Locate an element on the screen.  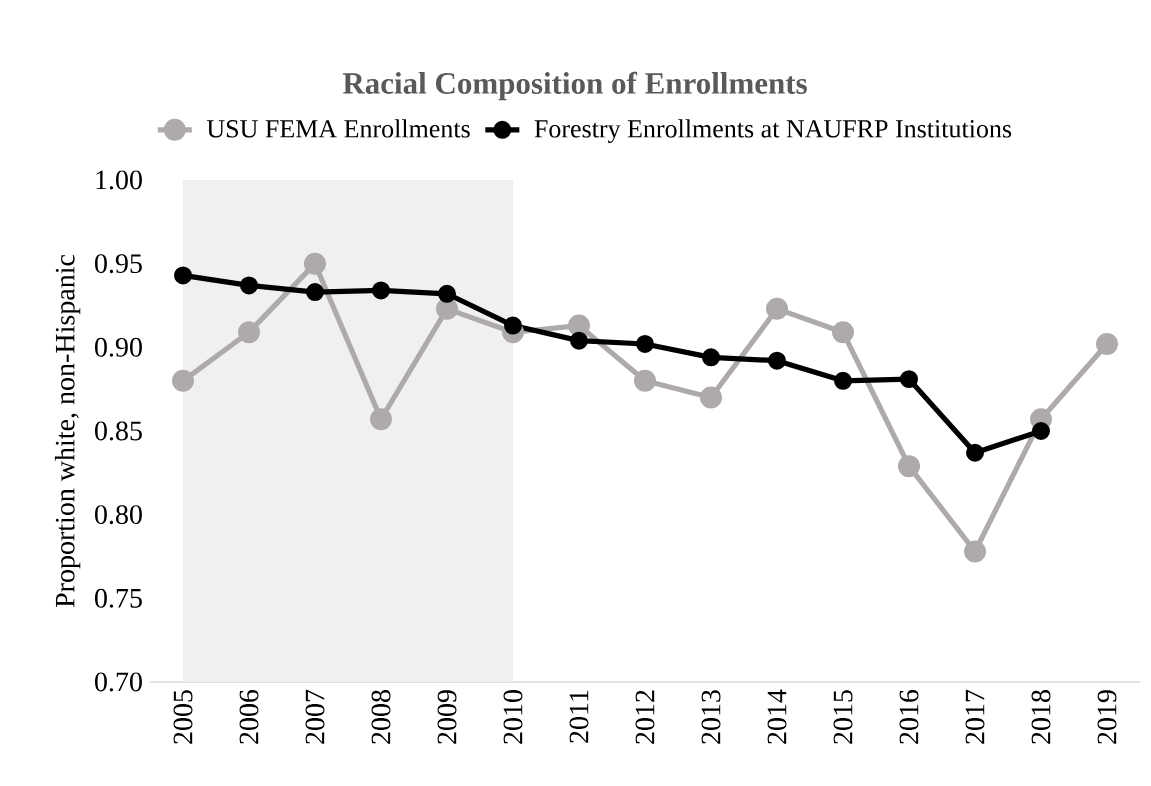
x-tick-label: 2009 is located at coordinates (447, 717).